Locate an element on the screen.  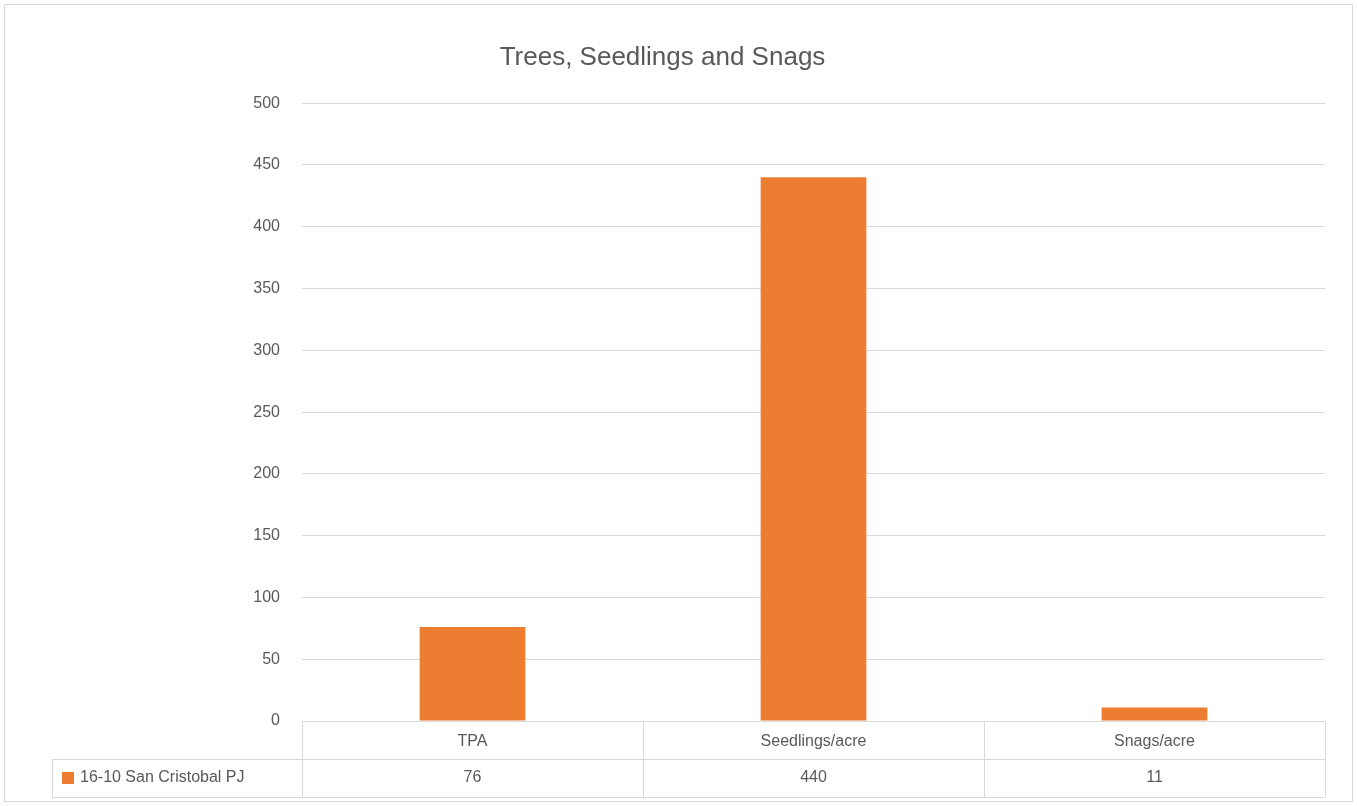
y-tick-label: 100 is located at coordinates (267, 596).